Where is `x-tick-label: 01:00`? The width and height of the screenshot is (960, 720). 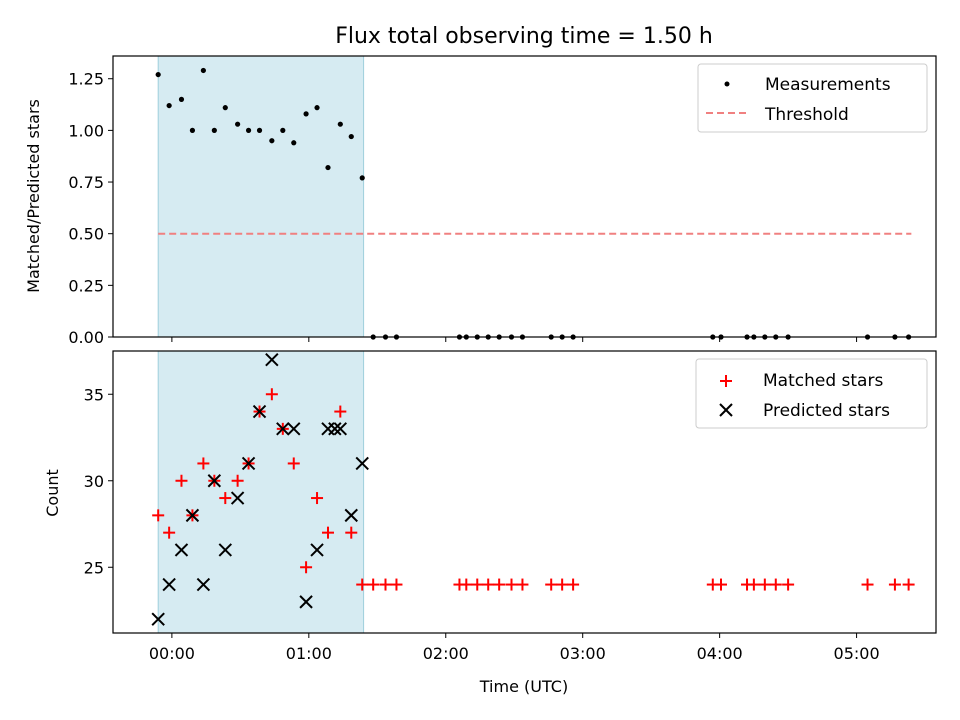 x-tick-label: 01:00 is located at coordinates (309, 653).